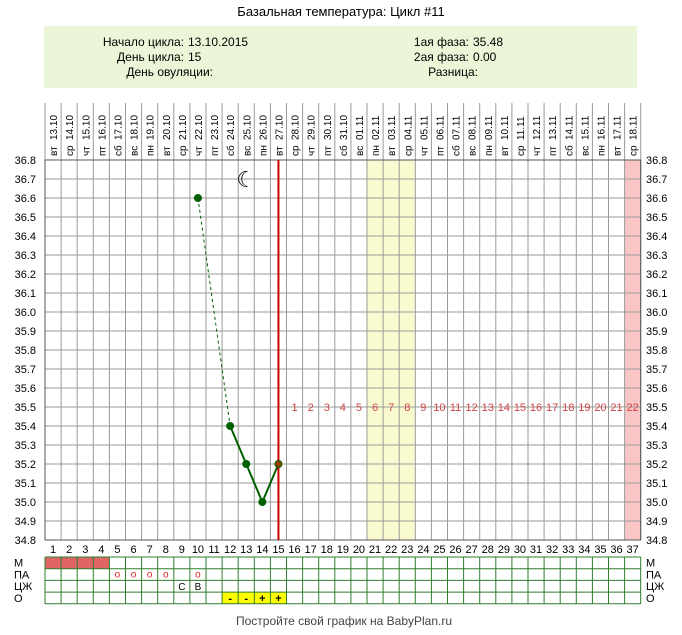  I want to click on countdown-label: 4, so click(343, 408).